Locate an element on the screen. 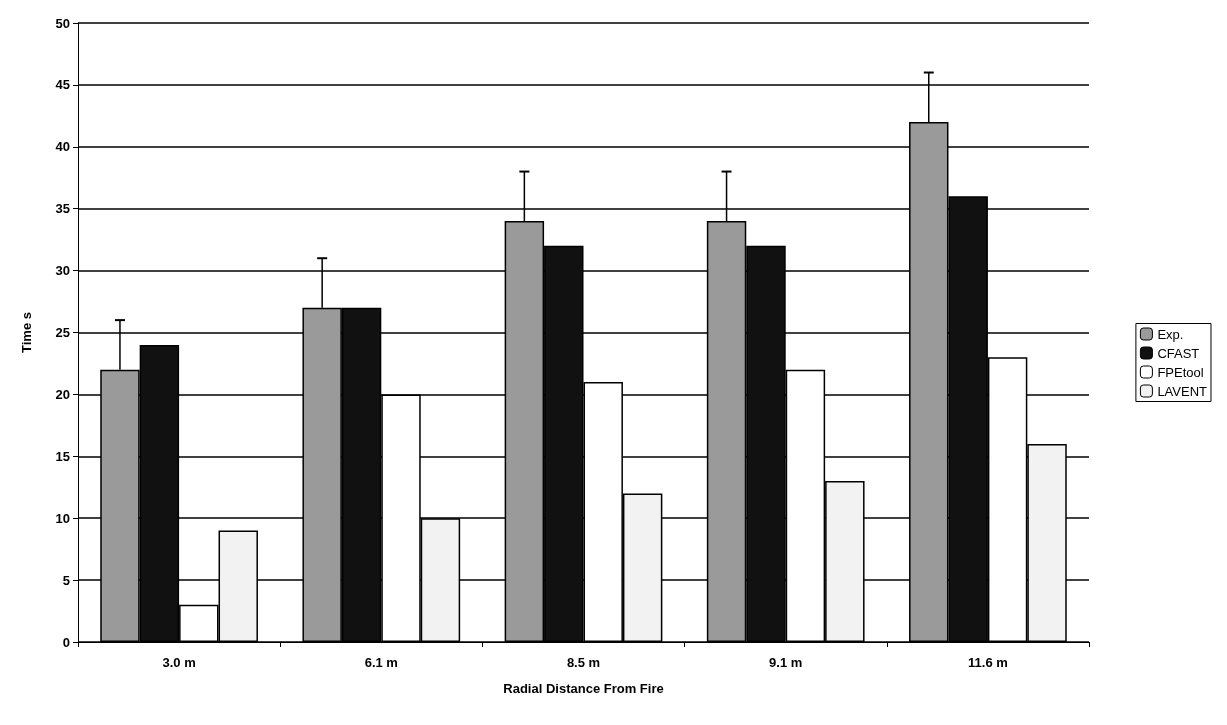  legend-label: LAVENT is located at coordinates (1182, 391).